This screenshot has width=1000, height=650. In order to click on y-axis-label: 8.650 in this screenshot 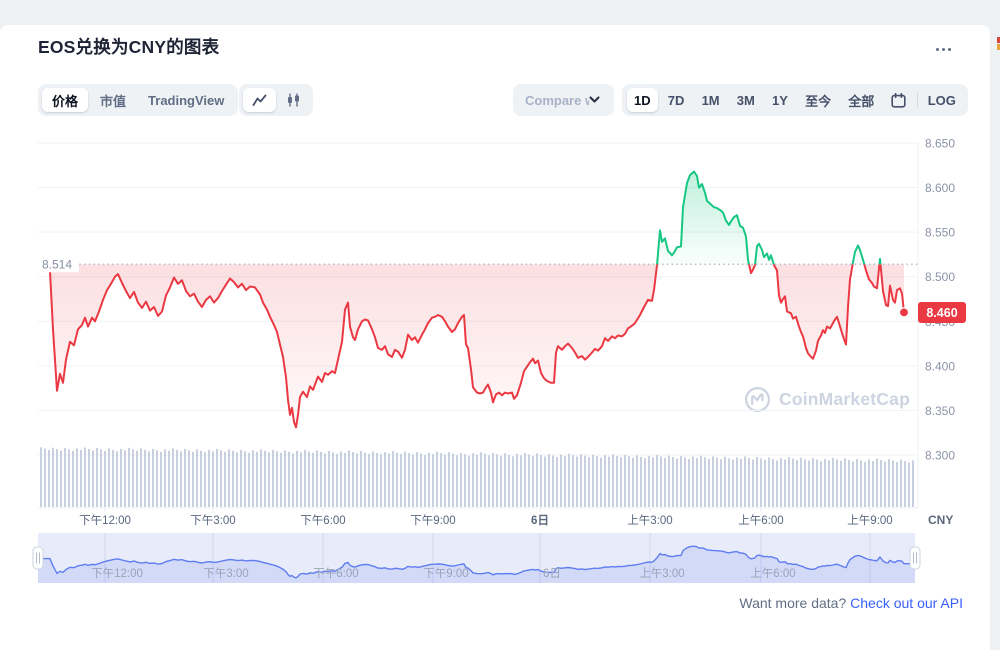, I will do `click(940, 144)`.